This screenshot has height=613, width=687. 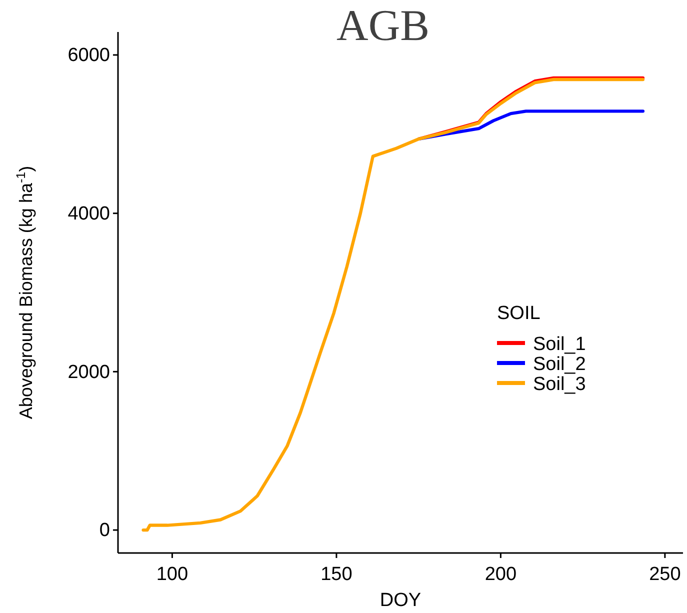 I want to click on y-tick-label: 2000, so click(x=89, y=372).